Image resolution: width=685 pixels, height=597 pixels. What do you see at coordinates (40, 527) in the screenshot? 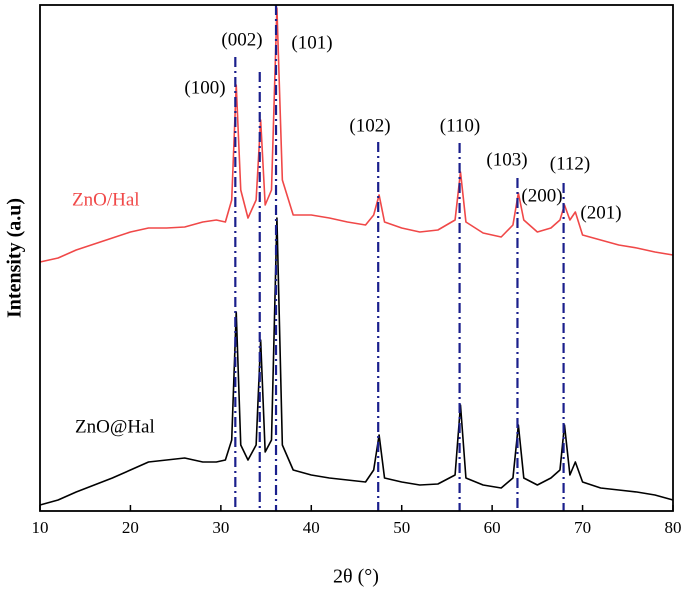
I see `x-tick-label: 10` at bounding box center [40, 527].